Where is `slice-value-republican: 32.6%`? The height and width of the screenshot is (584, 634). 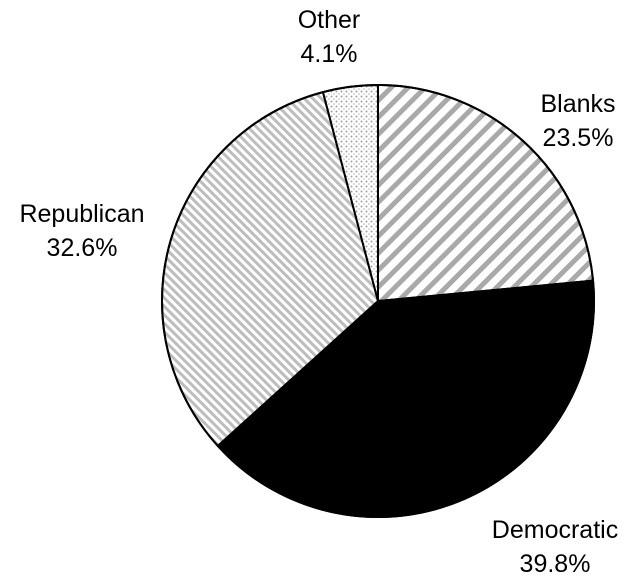
slice-value-republican: 32.6% is located at coordinates (82, 248).